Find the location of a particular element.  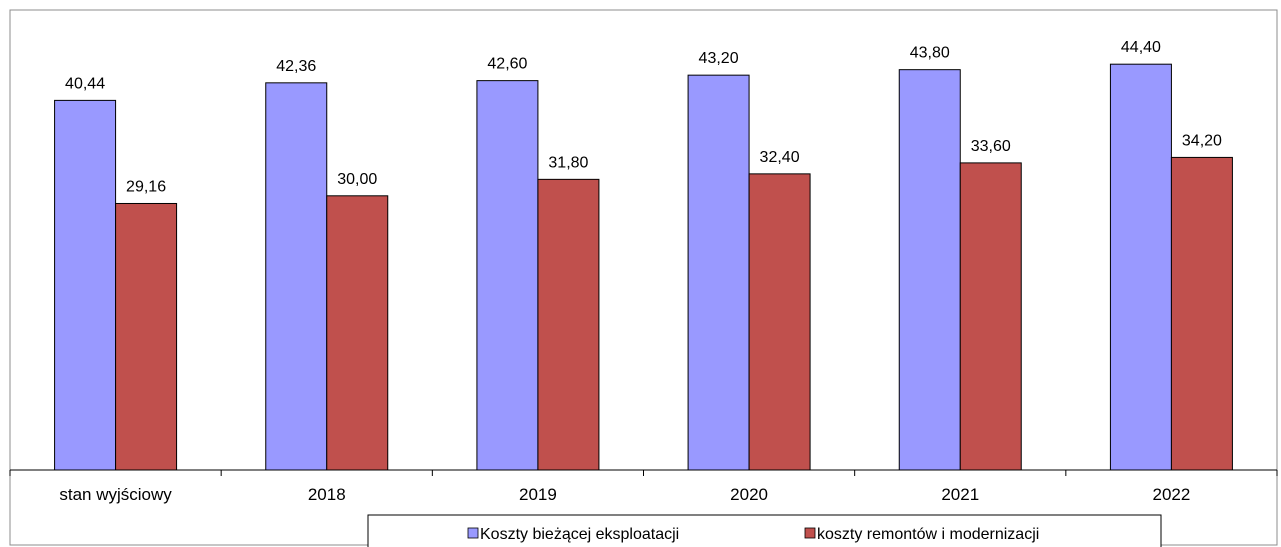

data-label-series-2: 34,20 is located at coordinates (1202, 140).